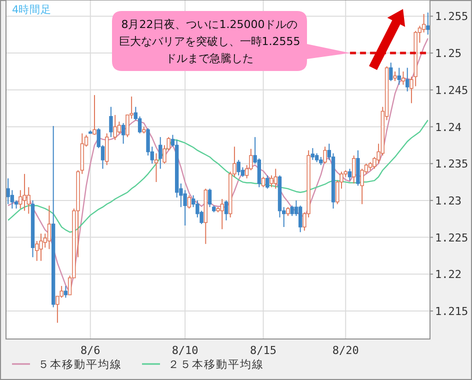  What do you see at coordinates (448, 127) in the screenshot?
I see `y-tick-label: 1.24` at bounding box center [448, 127].